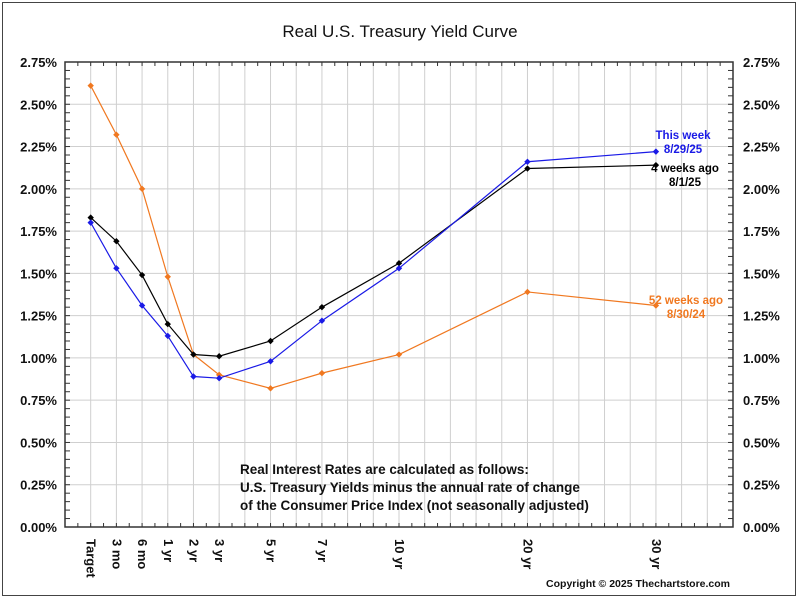 This screenshot has width=800, height=600. Describe the element at coordinates (38, 527) in the screenshot. I see `y-tick-label-left: 0.00%` at that location.